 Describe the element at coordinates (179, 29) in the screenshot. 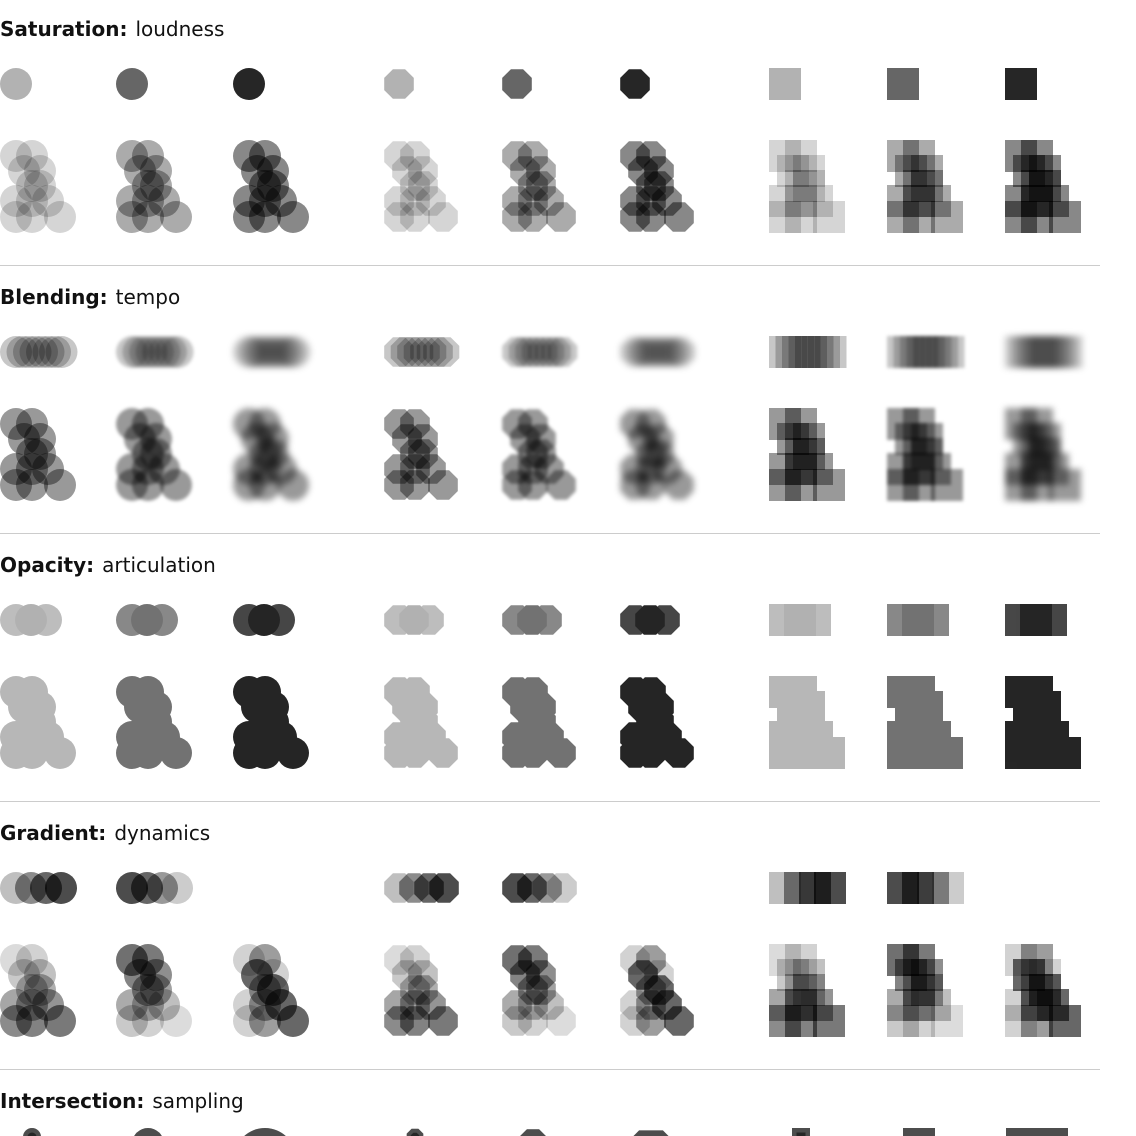

I see `section-subtitle: loudness` at that location.